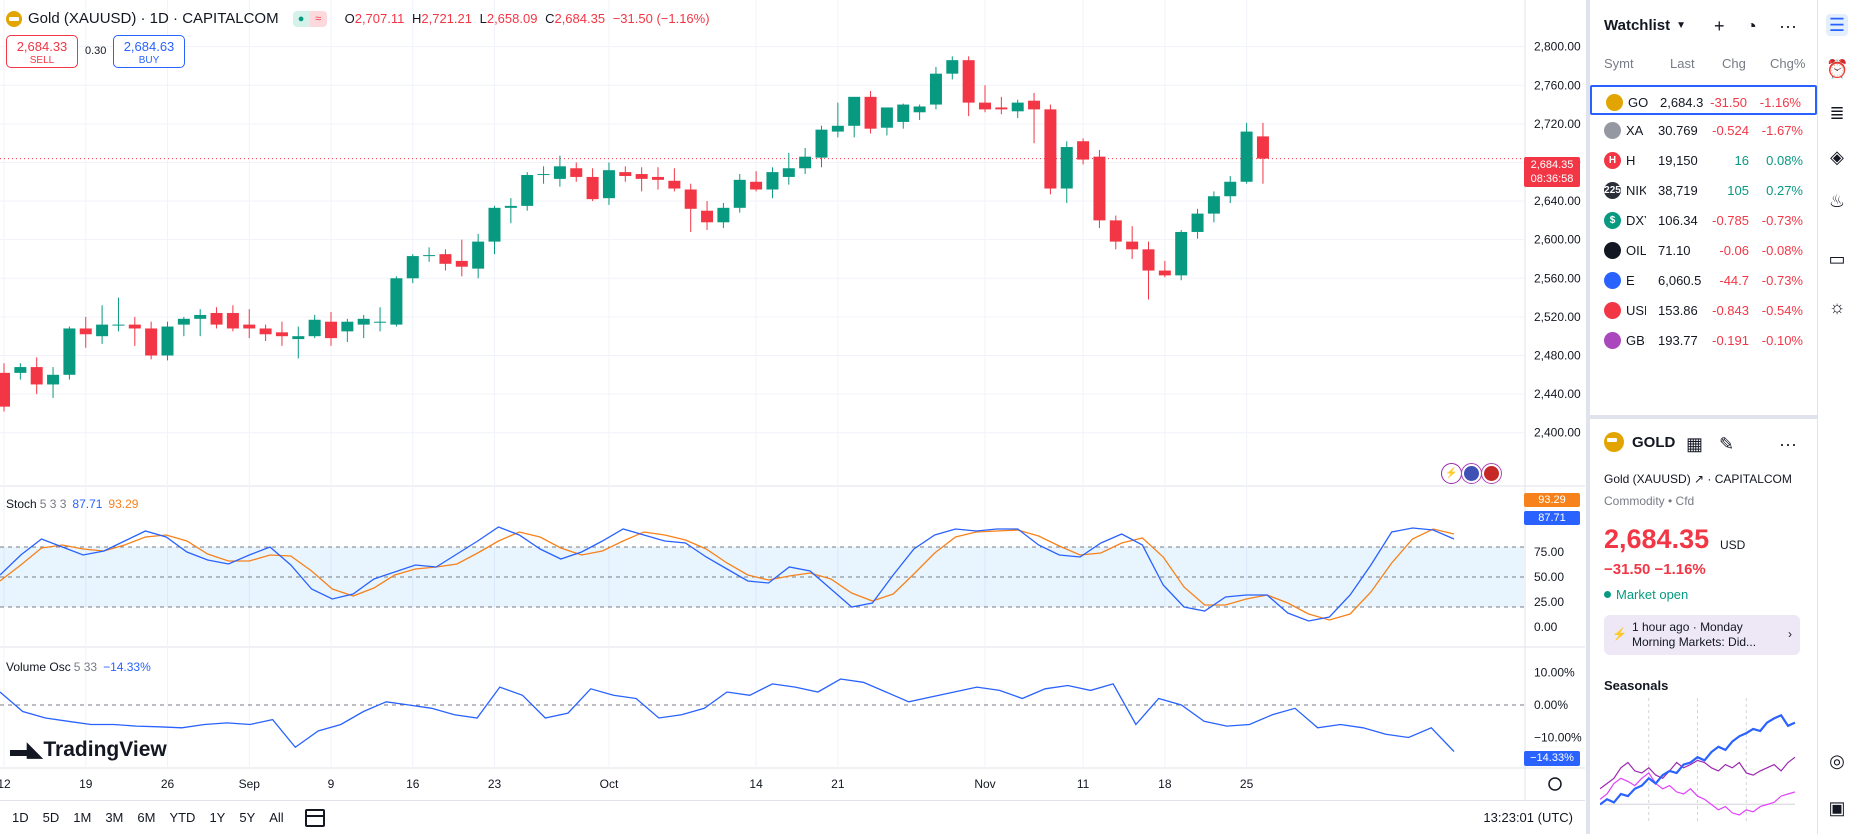 The height and width of the screenshot is (834, 1855). What do you see at coordinates (1636, 685) in the screenshot?
I see `seasonals-title: Seasonals` at bounding box center [1636, 685].